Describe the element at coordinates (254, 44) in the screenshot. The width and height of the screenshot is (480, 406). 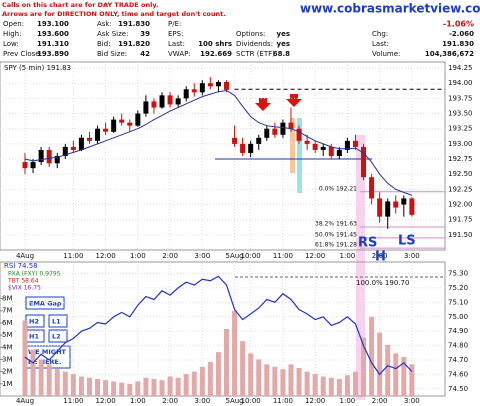
I see `quote-label: Dividends:` at that location.